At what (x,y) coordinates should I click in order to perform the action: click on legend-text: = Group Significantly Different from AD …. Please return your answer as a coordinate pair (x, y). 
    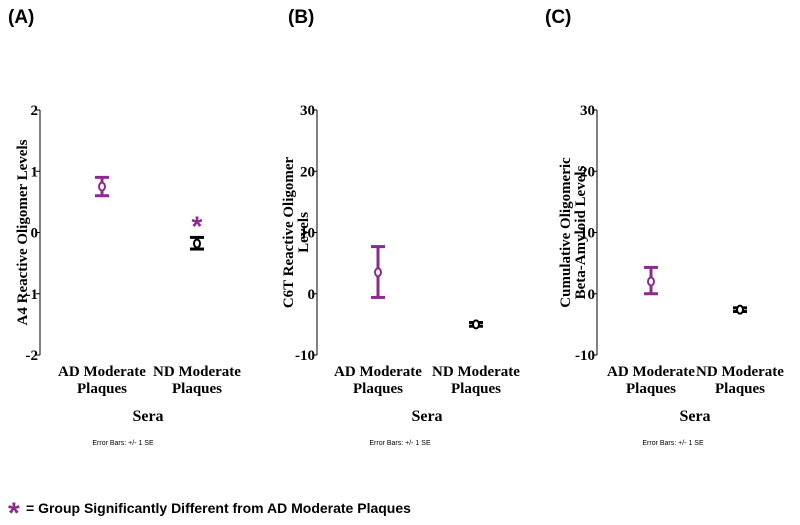
    Looking at the image, I should click on (218, 508).